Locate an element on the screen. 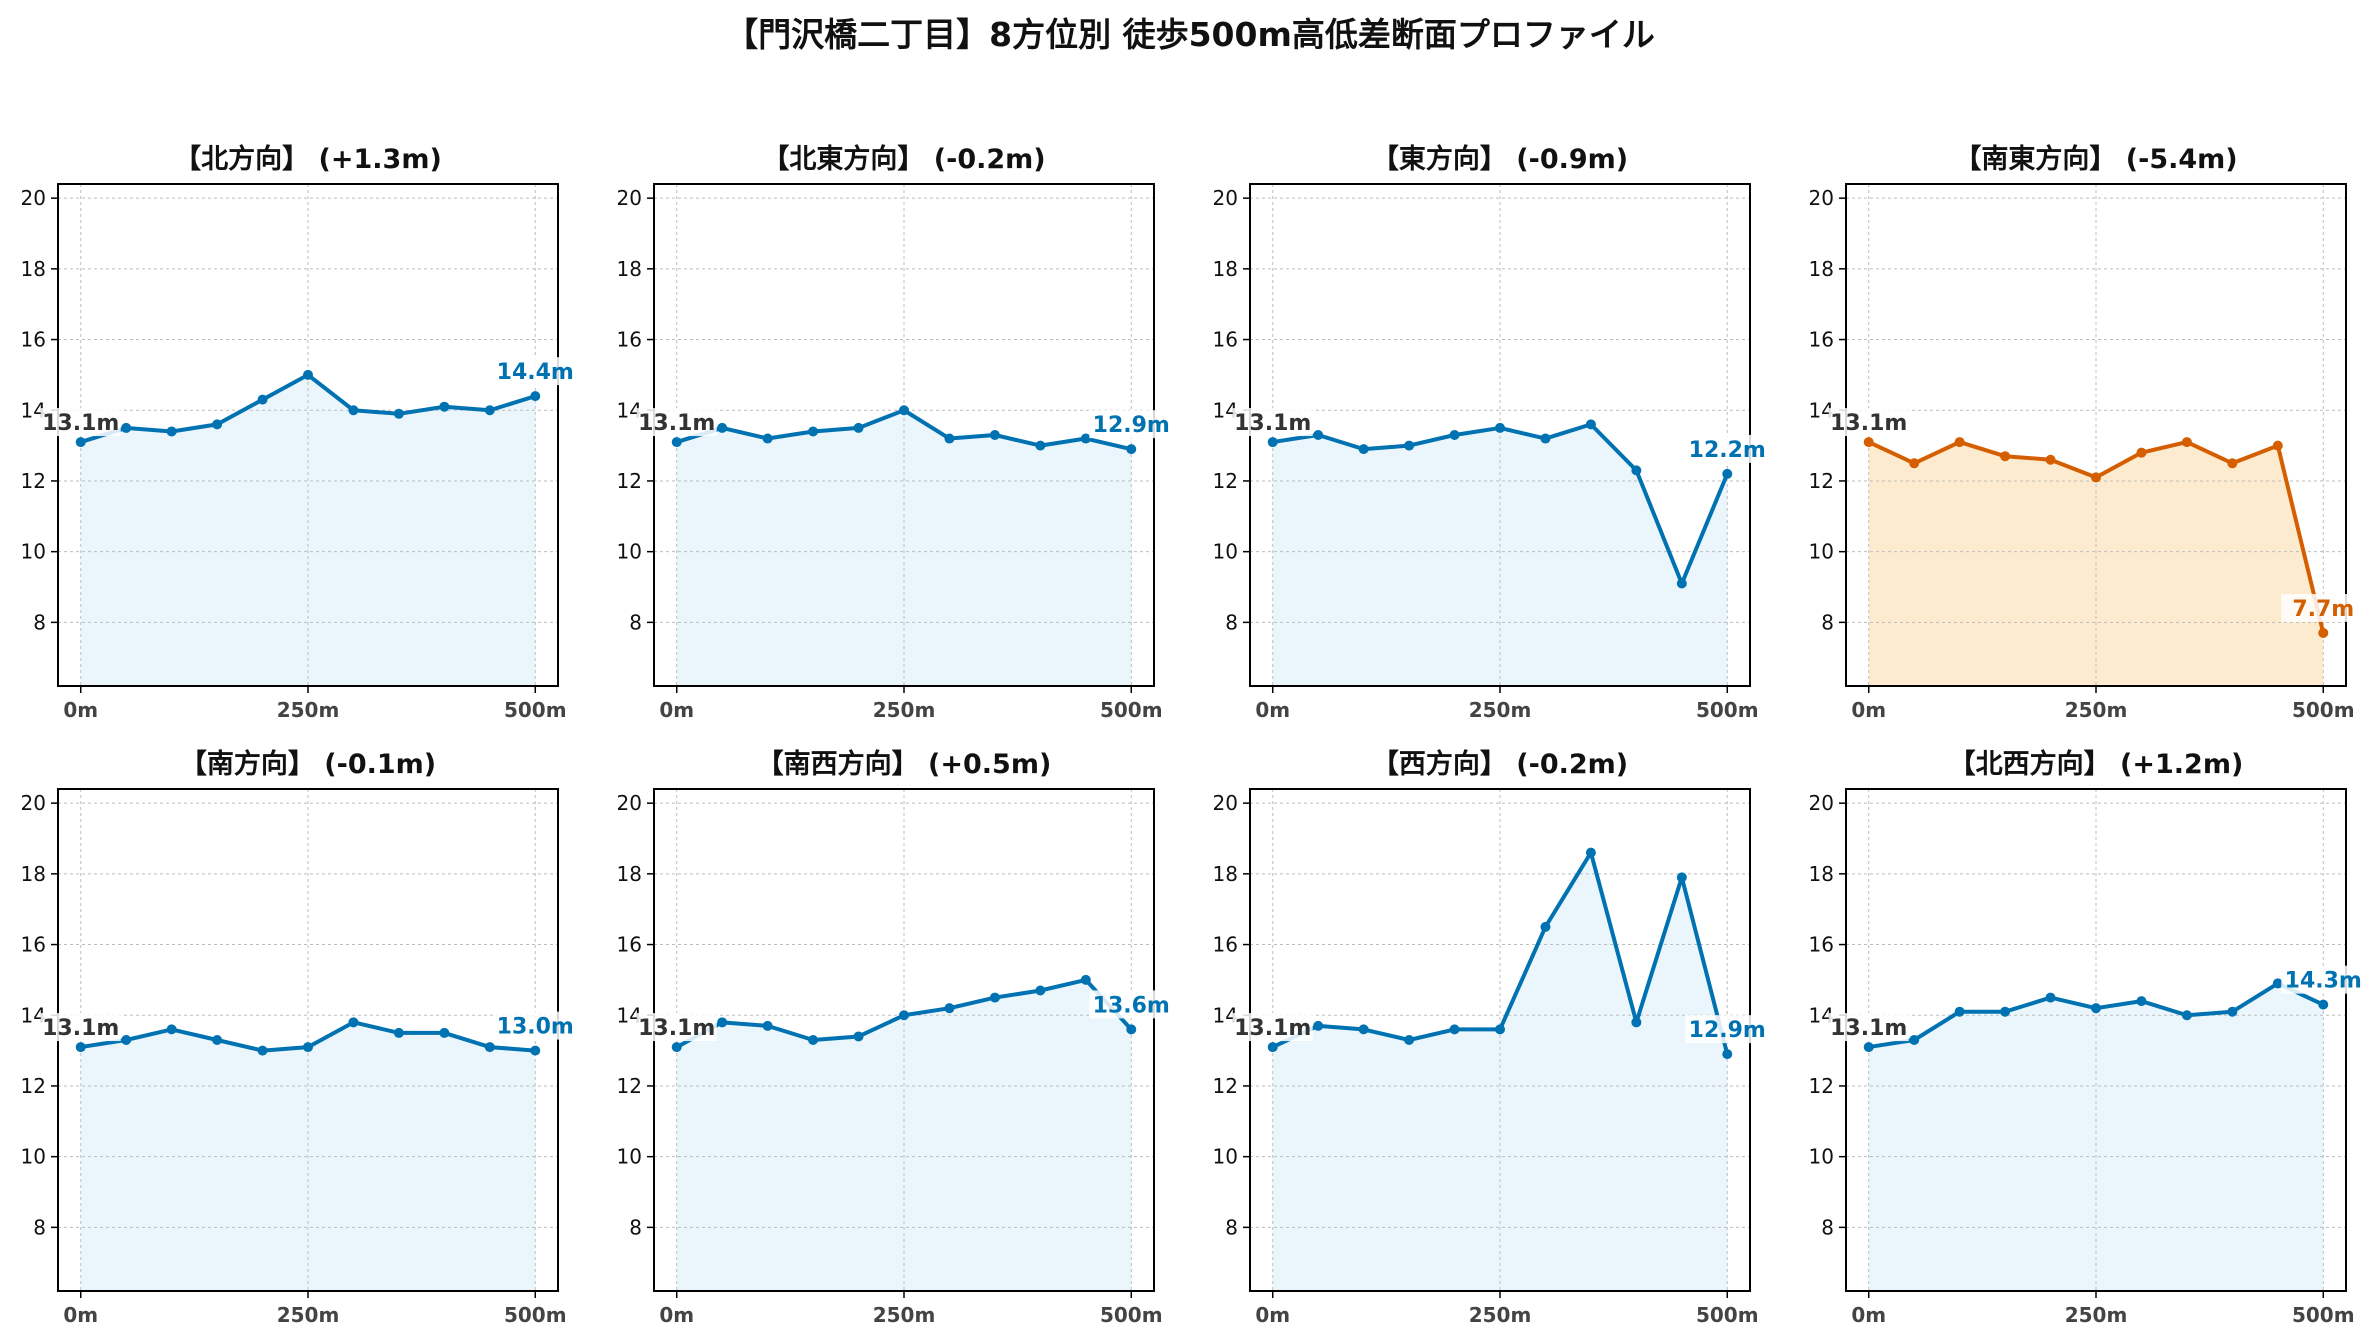  end-elevation-label: 13.6m is located at coordinates (1131, 1005).